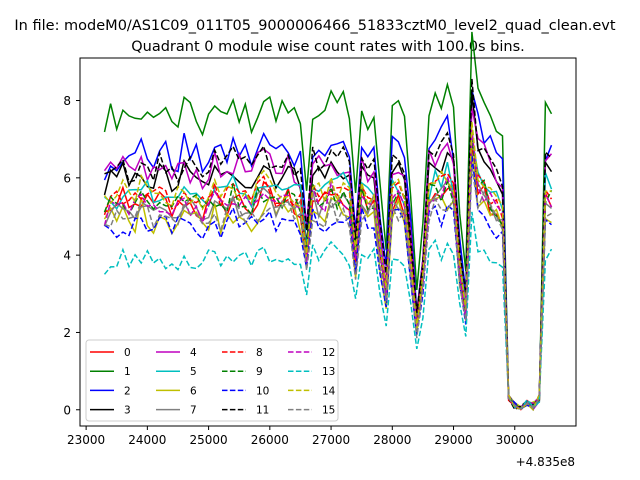 The height and width of the screenshot is (480, 640). Describe the element at coordinates (262, 391) in the screenshot. I see `legend-label-10: 10` at that location.